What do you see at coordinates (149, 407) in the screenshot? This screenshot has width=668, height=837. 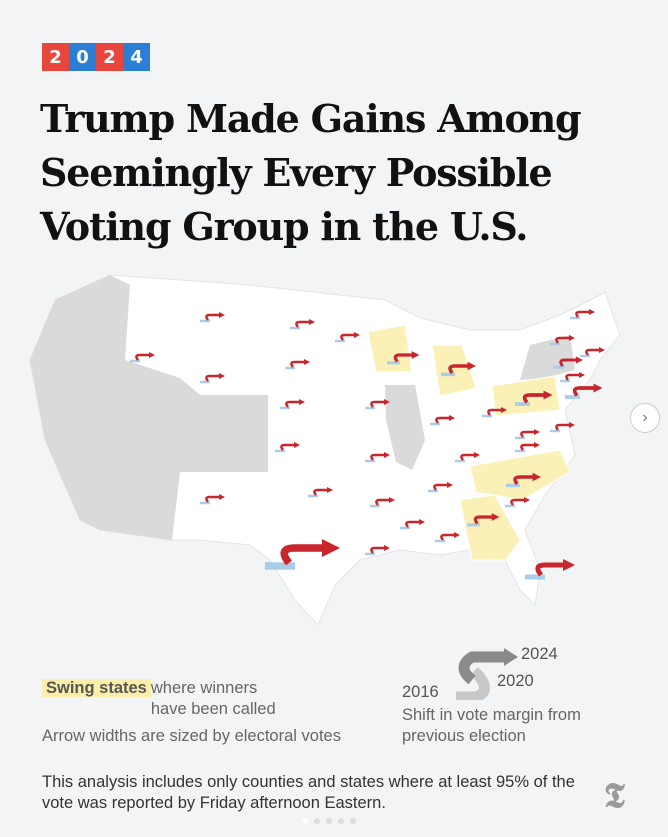 I see `gray-western-states` at bounding box center [149, 407].